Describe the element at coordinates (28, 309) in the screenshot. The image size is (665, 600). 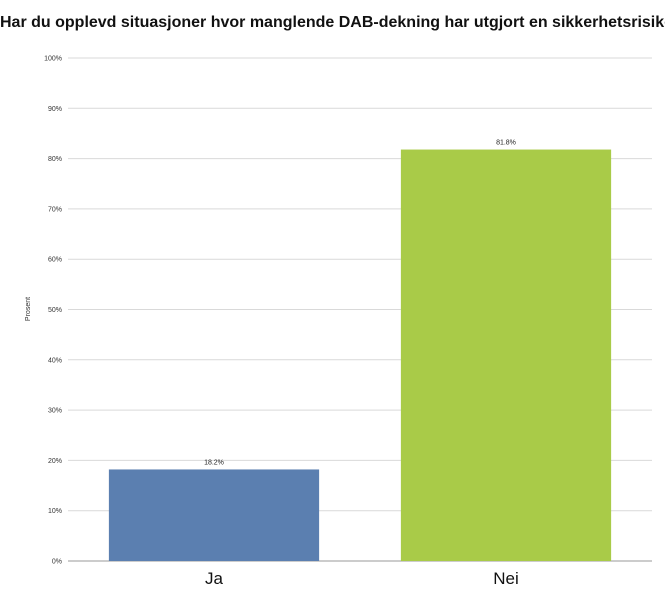
I see `y-axis-title: Prosent` at that location.